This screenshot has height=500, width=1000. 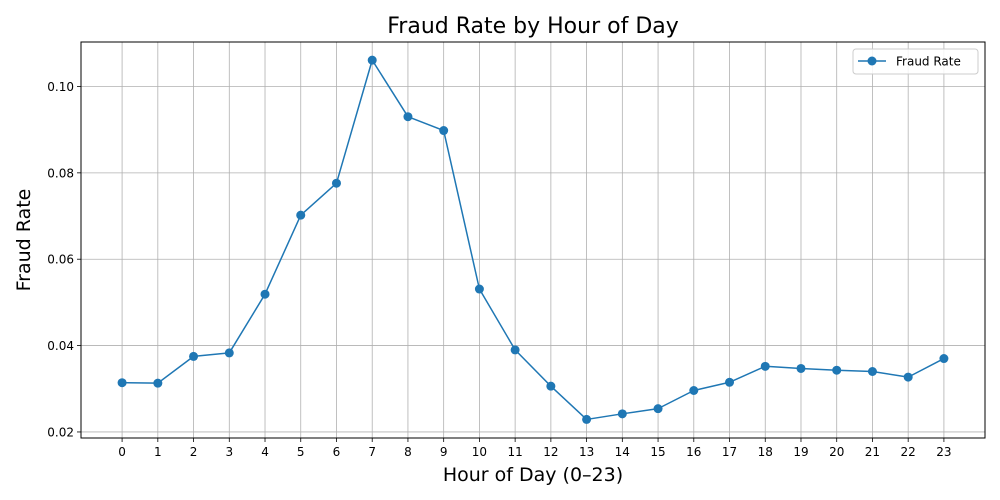 What do you see at coordinates (533, 26) in the screenshot?
I see `chart-title: Fraud Rate by Hour of Day` at bounding box center [533, 26].